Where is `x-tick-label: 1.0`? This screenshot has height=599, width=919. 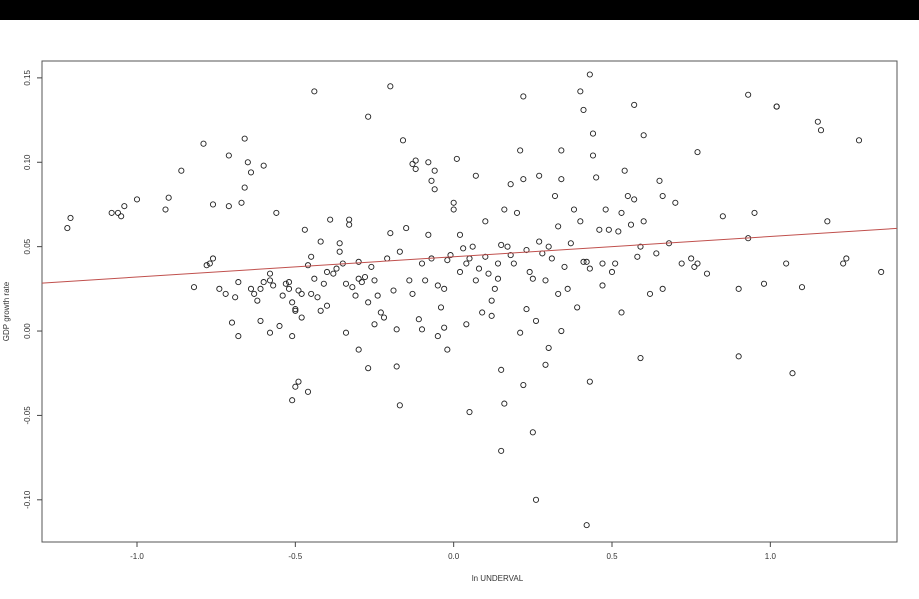 x-tick-label: 1.0 is located at coordinates (771, 556).